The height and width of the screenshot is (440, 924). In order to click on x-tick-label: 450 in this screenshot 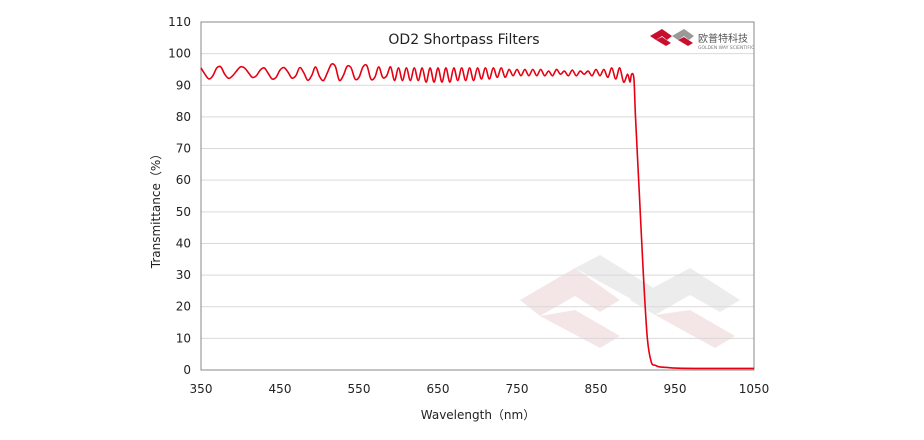, I will do `click(280, 389)`.